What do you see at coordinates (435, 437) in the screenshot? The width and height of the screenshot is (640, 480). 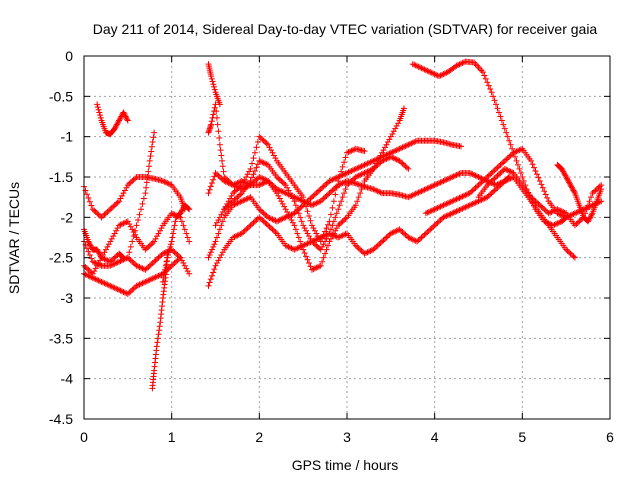 I see `x-tick-label: 4` at bounding box center [435, 437].